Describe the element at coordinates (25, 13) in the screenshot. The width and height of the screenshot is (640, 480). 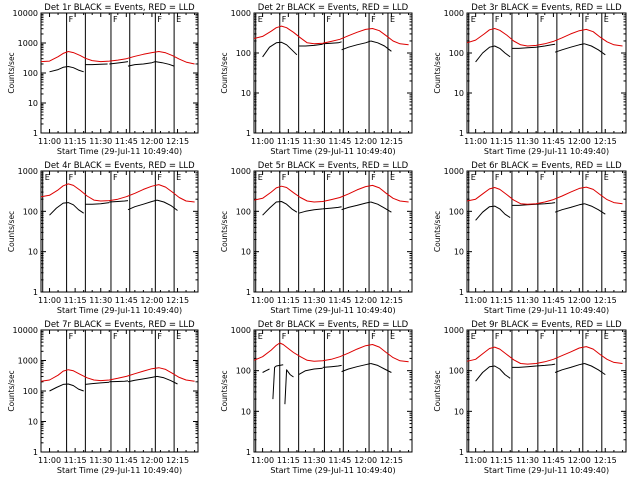
I see `y-tick-label: 10000` at that location.